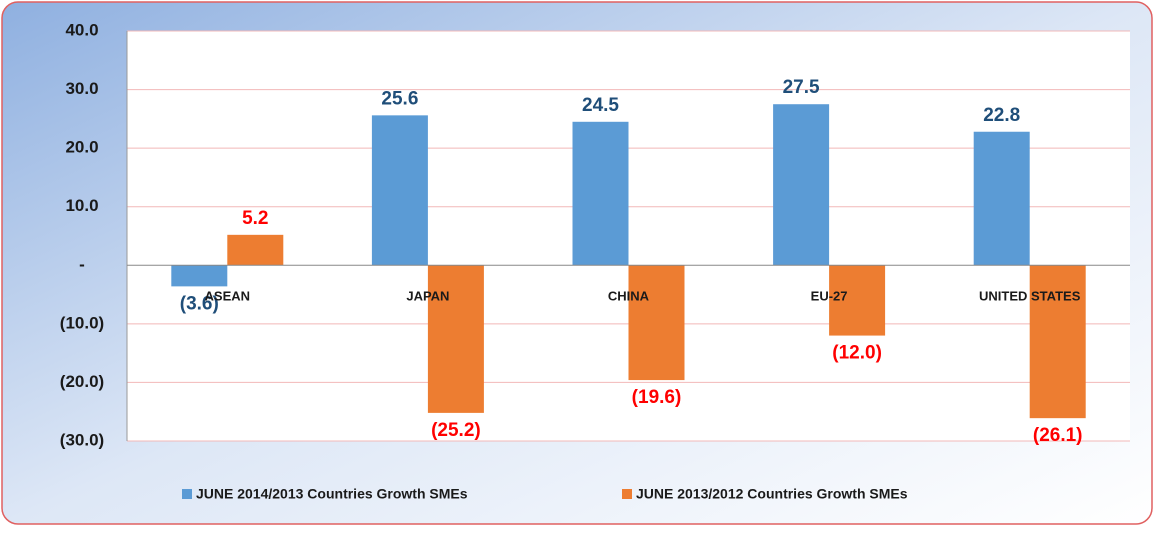 The width and height of the screenshot is (1157, 533). I want to click on data-label: 5.2, so click(255, 218).